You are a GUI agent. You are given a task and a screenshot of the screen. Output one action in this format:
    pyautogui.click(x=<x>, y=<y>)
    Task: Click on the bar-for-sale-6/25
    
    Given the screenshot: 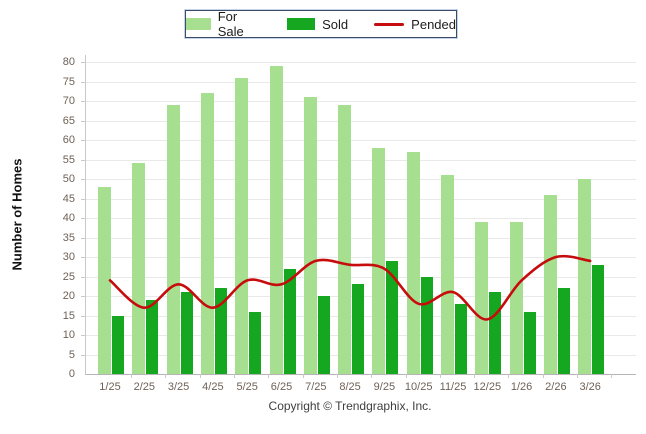 What is the action you would take?
    pyautogui.click(x=276, y=219)
    